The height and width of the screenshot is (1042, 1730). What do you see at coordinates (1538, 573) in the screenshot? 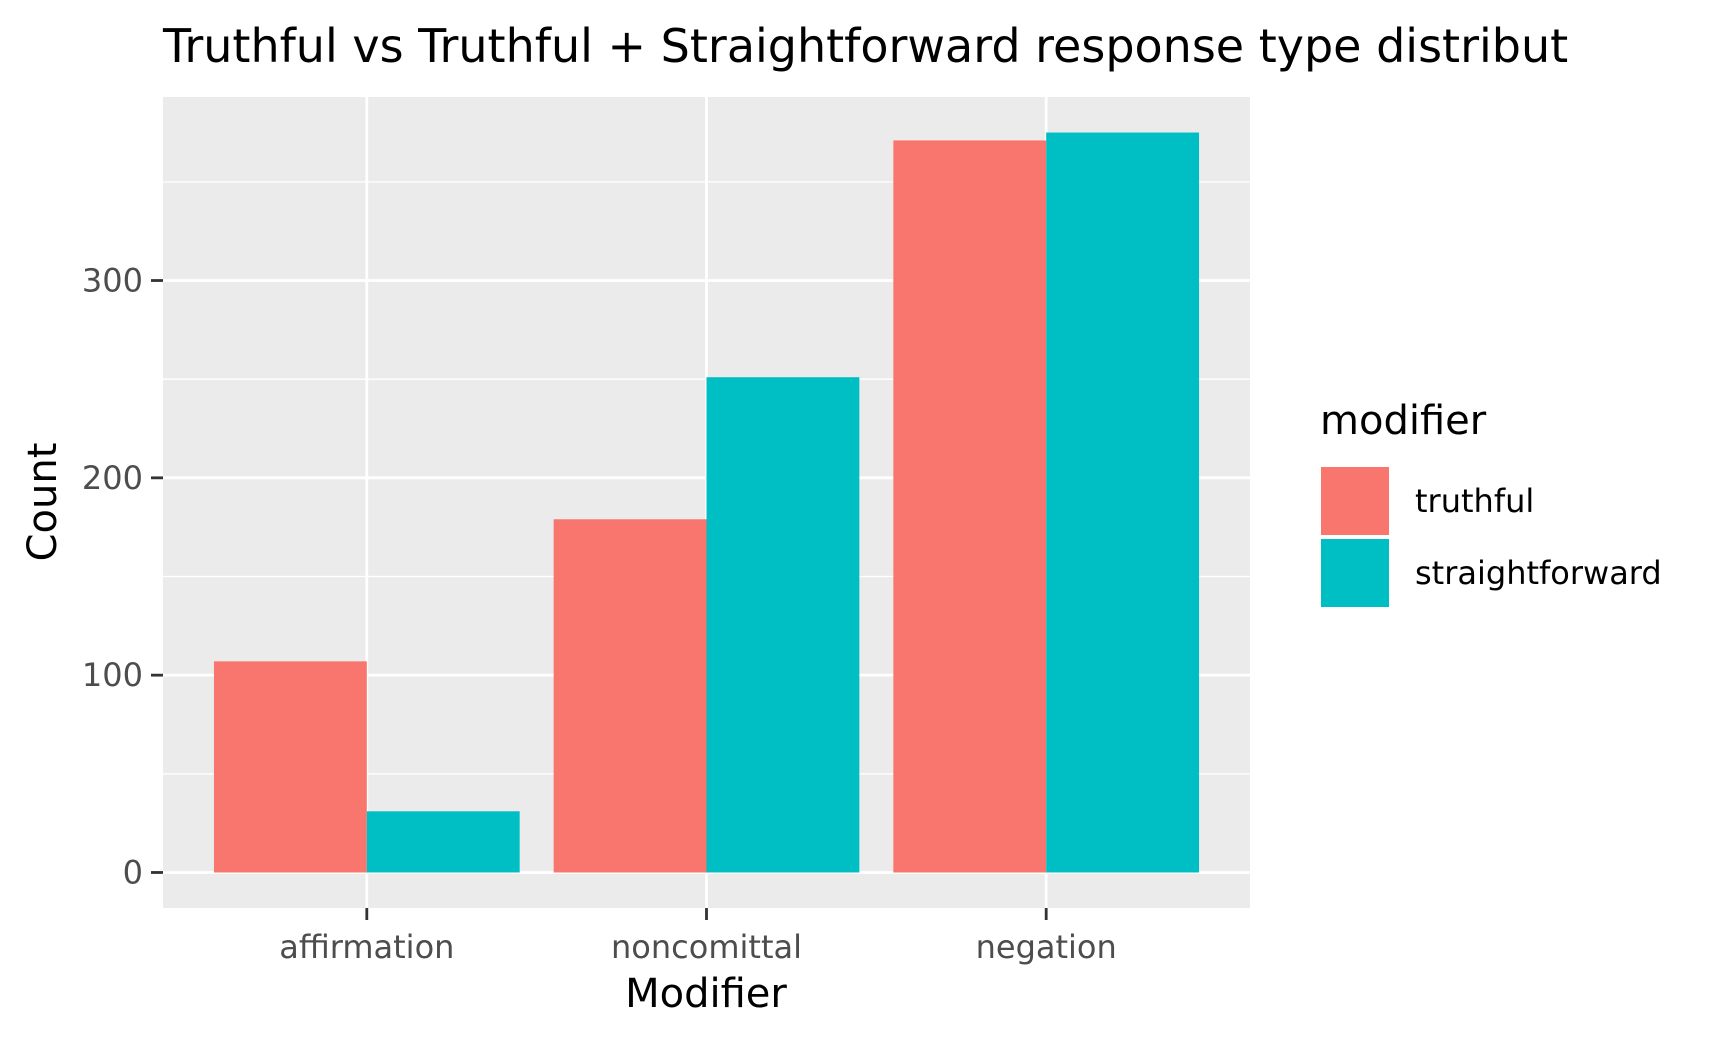
I see `legend-label-straightforward: straightforward` at bounding box center [1538, 573].